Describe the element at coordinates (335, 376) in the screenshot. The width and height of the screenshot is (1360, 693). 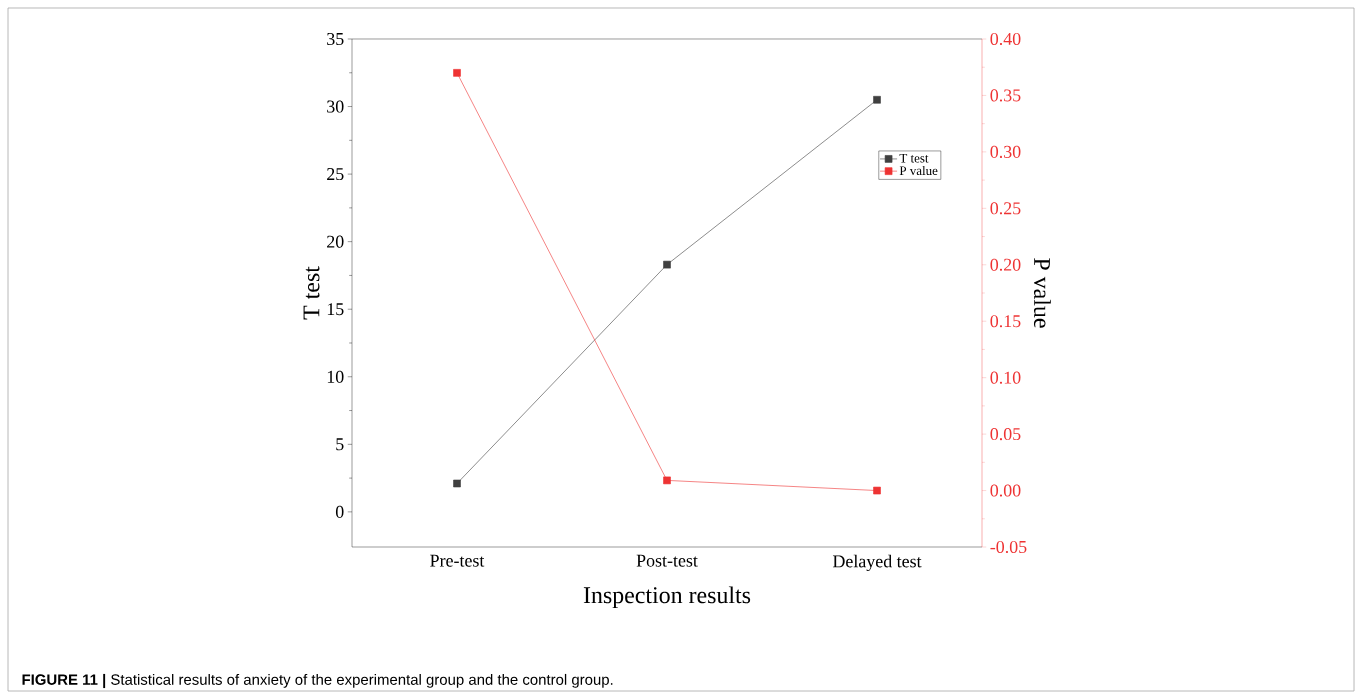
I see `y-tick-label: 10` at that location.